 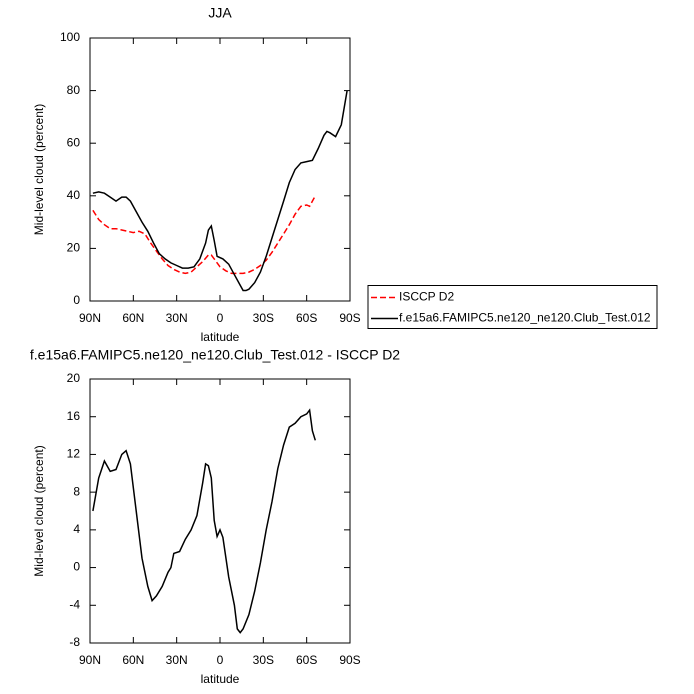 I want to click on legend-box, so click(x=512, y=307).